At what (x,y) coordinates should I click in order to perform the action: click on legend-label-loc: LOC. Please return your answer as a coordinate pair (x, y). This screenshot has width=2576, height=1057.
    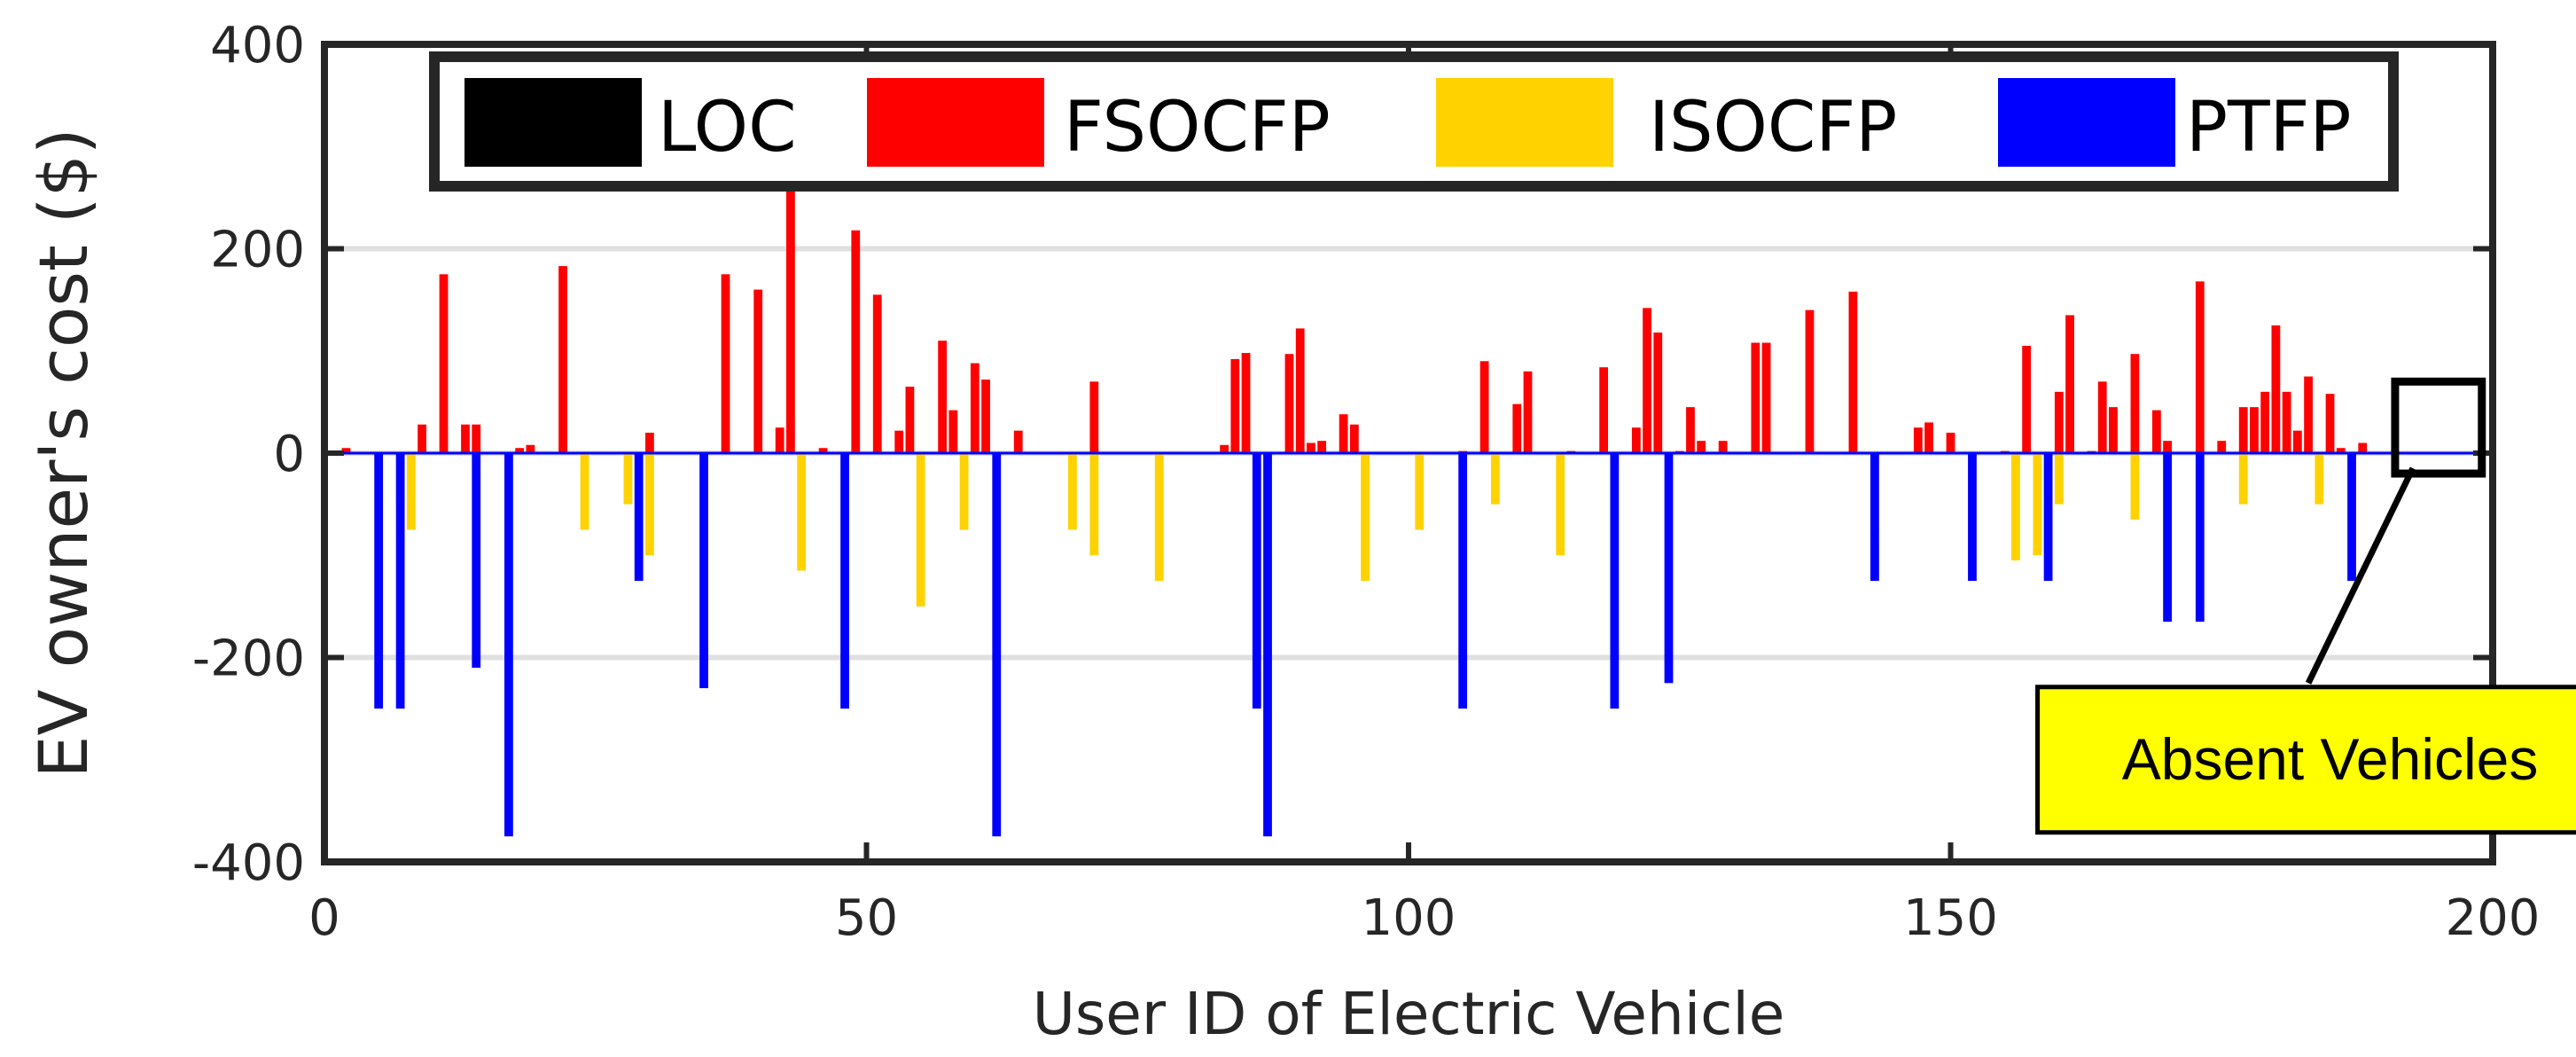
    Looking at the image, I should click on (727, 128).